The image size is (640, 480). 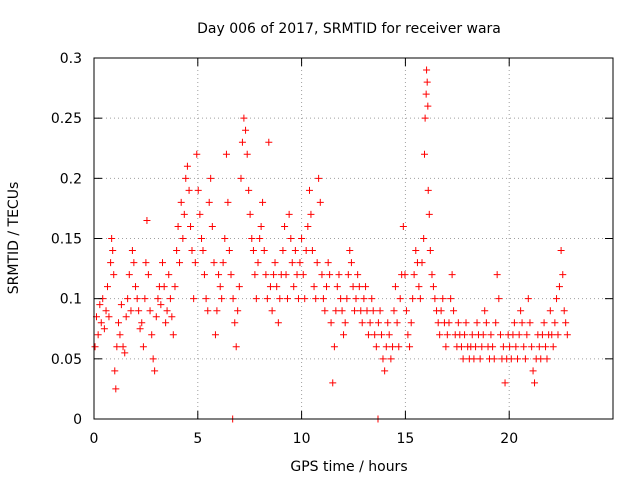 I want to click on y-tick-label: 0.2, so click(x=71, y=179).